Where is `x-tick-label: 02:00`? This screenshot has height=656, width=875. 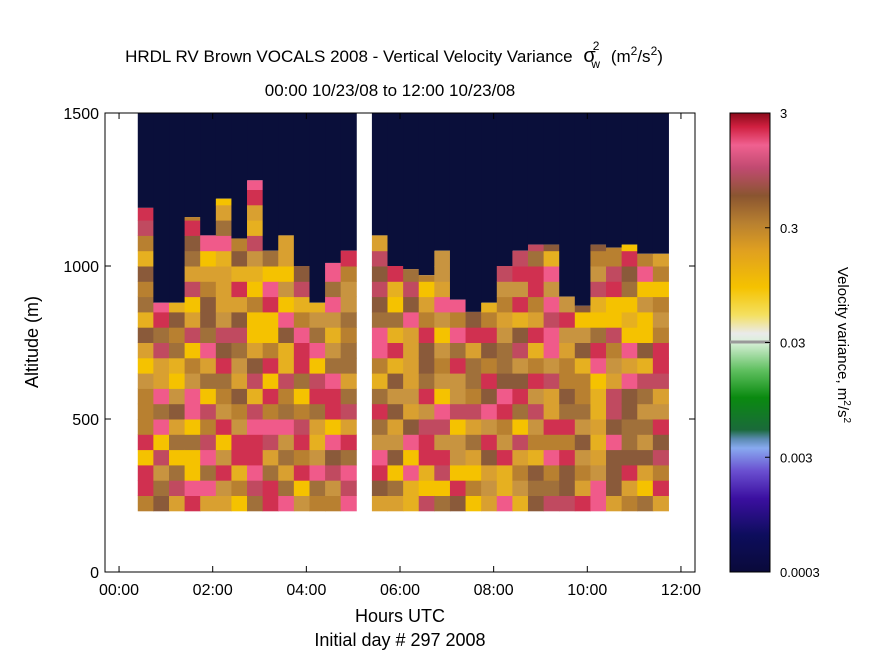
x-tick-label: 02:00 is located at coordinates (213, 590).